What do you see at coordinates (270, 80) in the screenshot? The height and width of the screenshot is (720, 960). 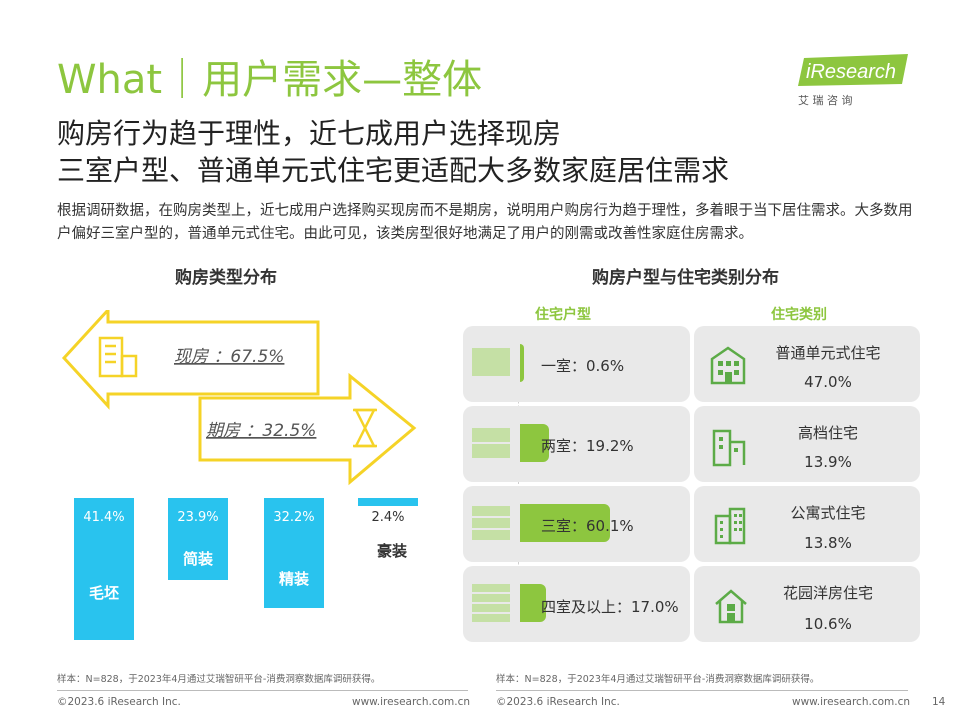 I see `page-title: What｜用户需求—整体` at bounding box center [270, 80].